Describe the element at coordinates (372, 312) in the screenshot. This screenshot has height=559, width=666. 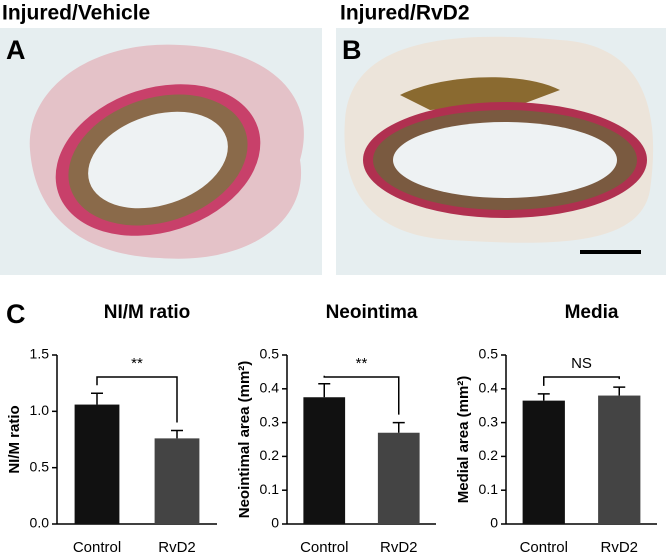
I see `chart-title: Neointima` at that location.